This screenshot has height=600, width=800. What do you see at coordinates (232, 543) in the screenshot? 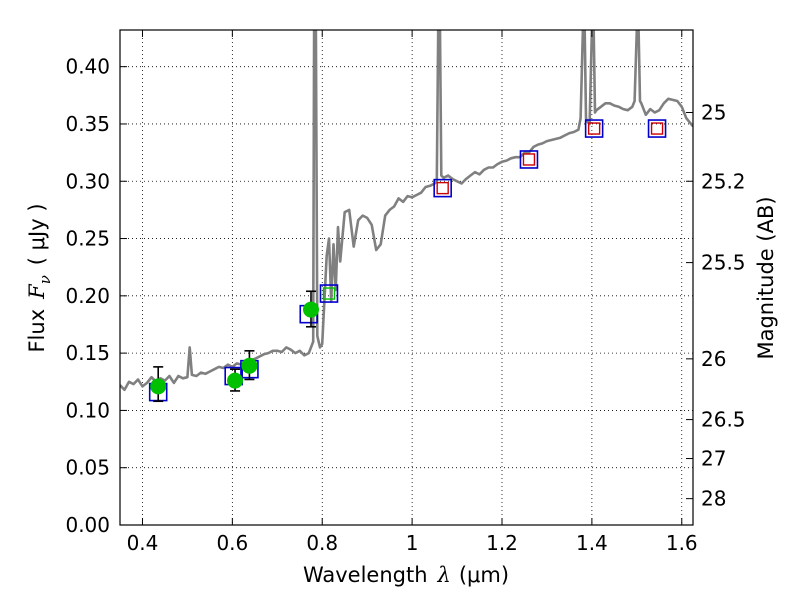
I see `x-tick-label: 0.6` at bounding box center [232, 543].